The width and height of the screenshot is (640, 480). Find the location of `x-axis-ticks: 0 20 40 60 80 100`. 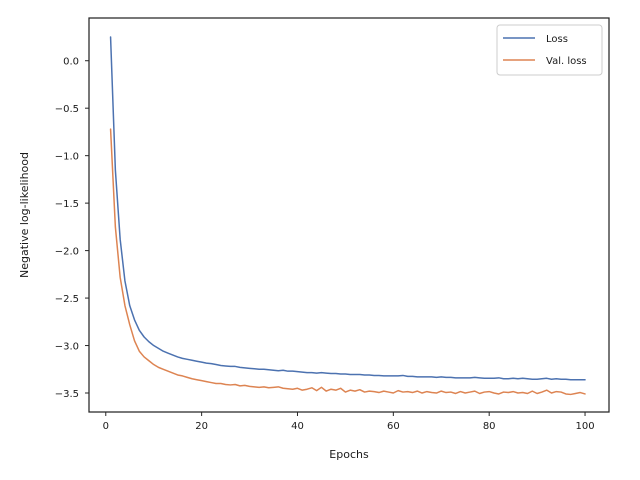

x-axis-ticks: 0 20 40 60 80 100 is located at coordinates (349, 422).